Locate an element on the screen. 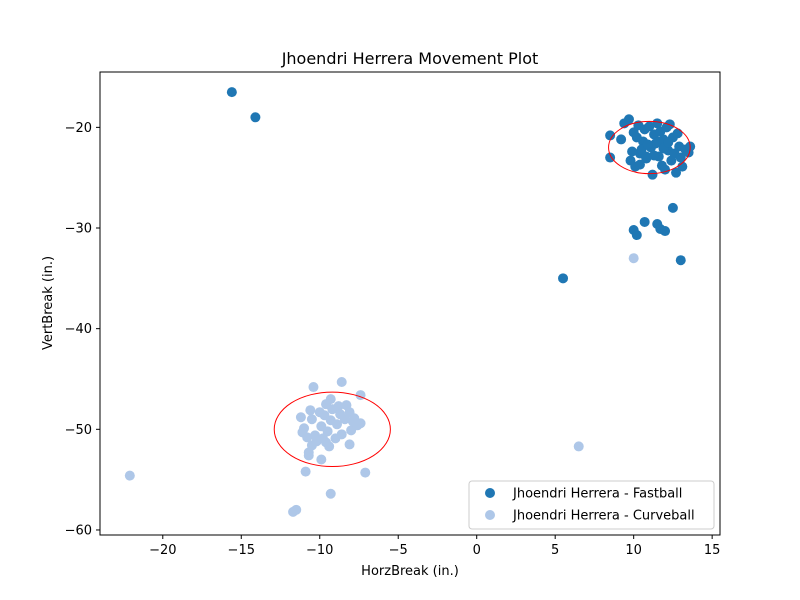  x-axis-label: HorzBreak (in.) is located at coordinates (410, 571).